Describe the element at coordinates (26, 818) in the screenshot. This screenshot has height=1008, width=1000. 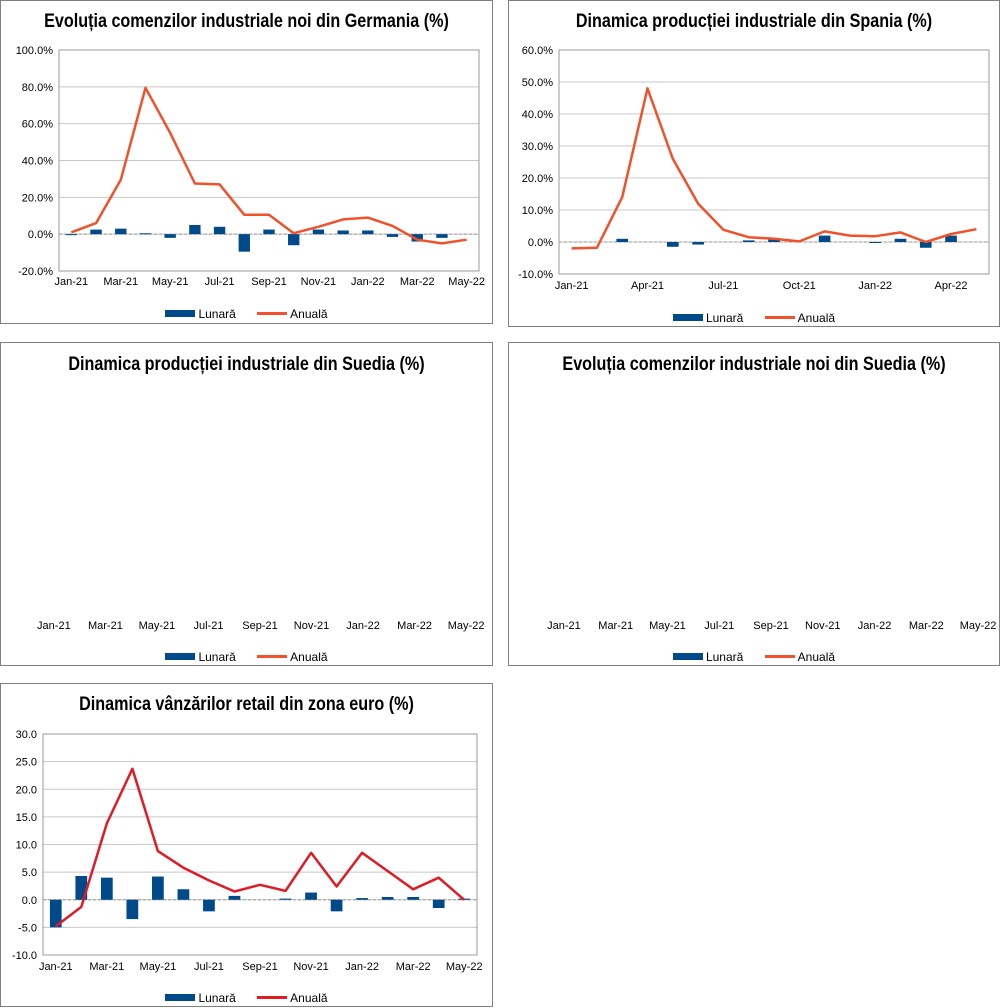
I see `y-tick-label: 15.0` at that location.